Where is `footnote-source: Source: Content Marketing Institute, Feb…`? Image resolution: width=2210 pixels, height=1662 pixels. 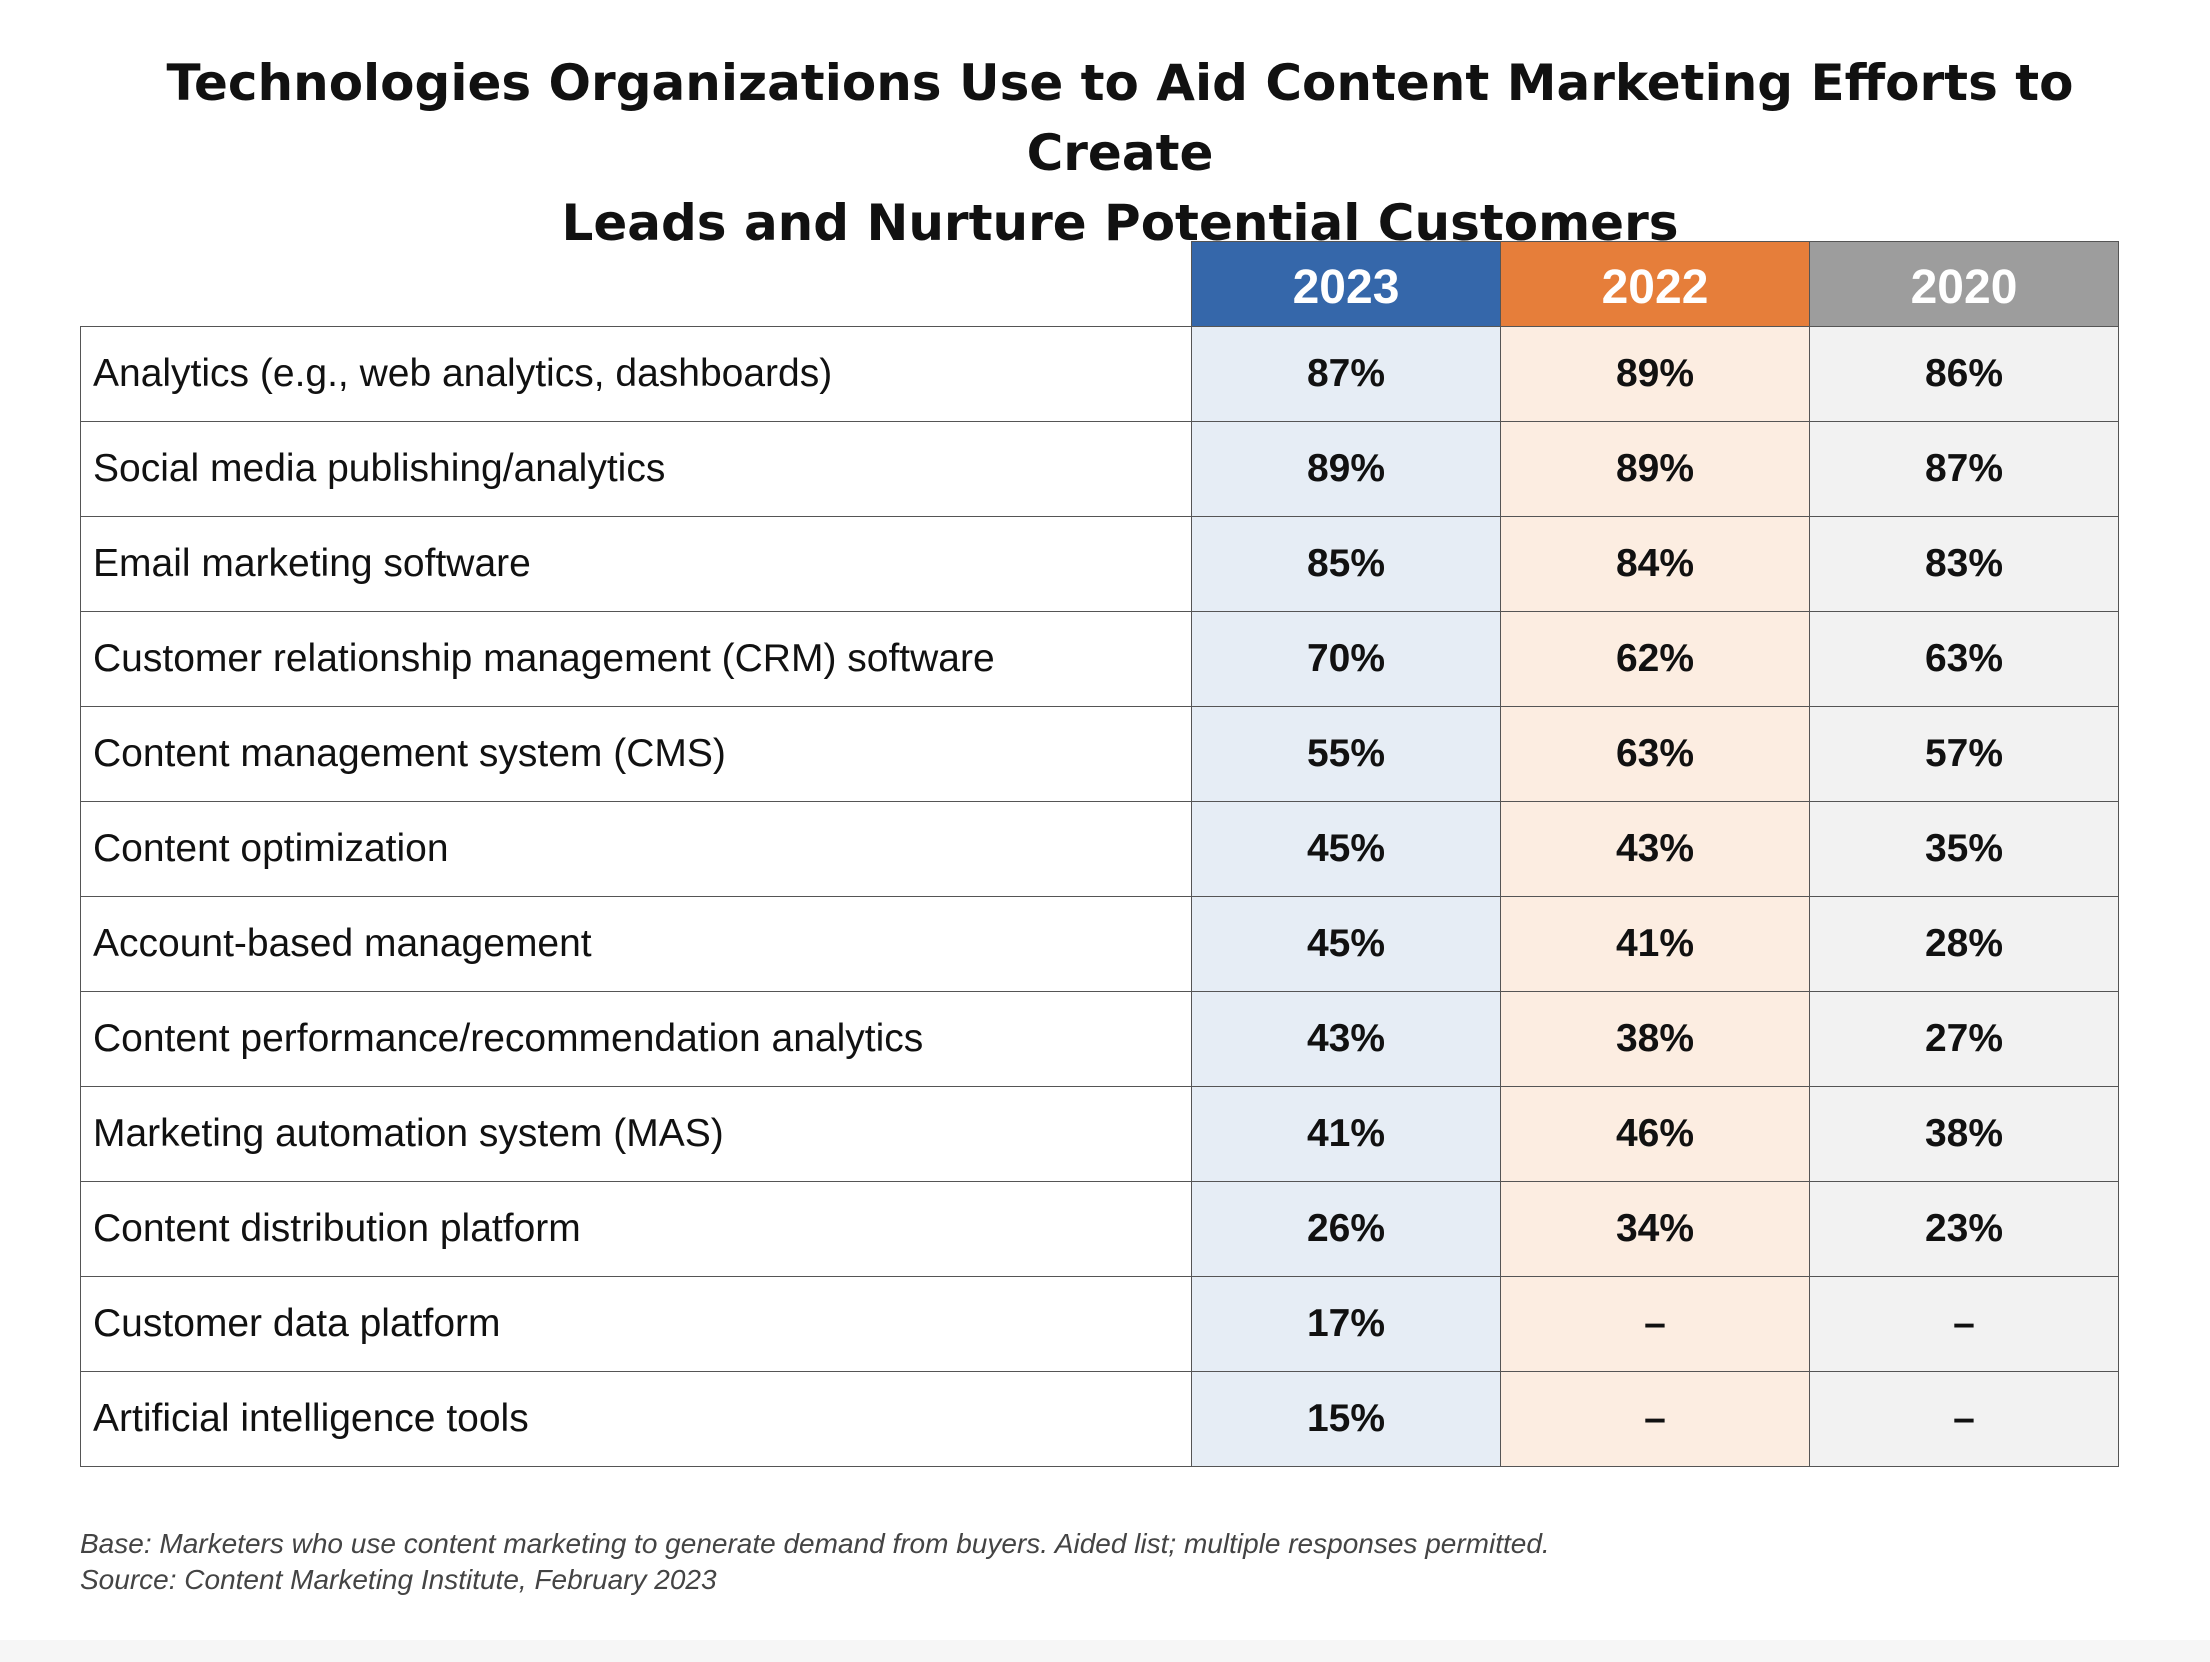
footnote-source: Source: Content Marketing Institute, Feb… is located at coordinates (398, 1579).